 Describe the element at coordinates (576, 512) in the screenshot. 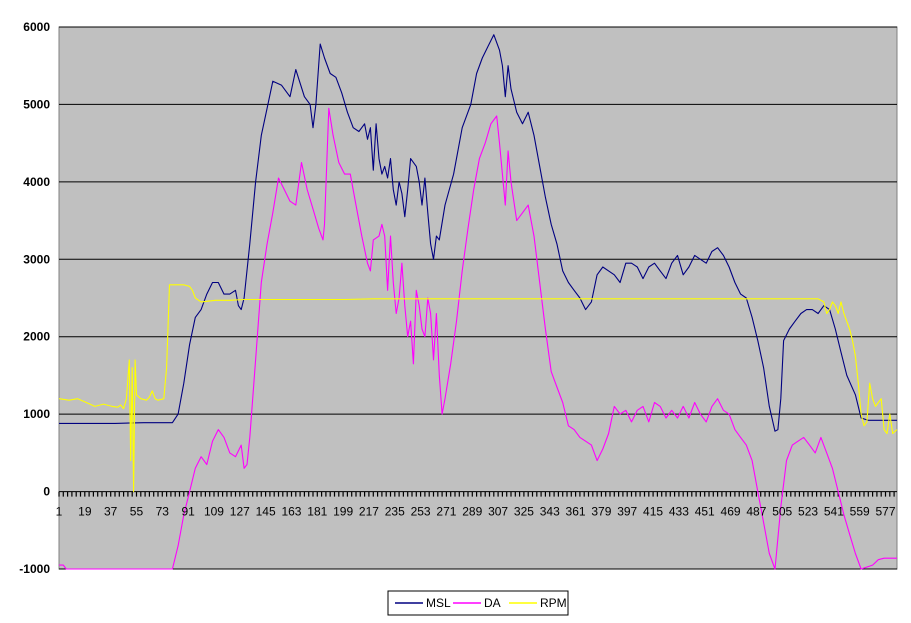

I see `x-tick-label: 361` at that location.